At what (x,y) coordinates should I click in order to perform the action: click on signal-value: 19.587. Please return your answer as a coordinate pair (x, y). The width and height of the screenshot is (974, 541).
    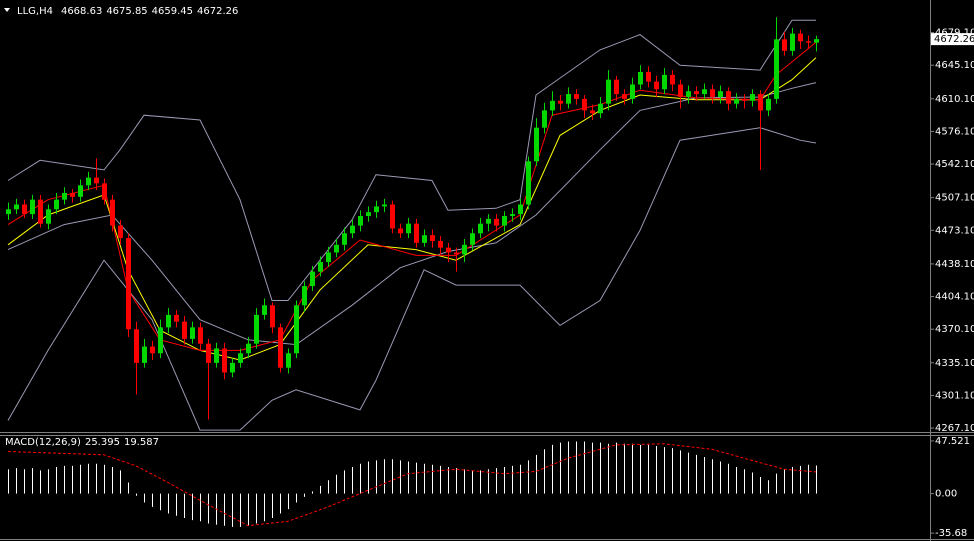
    Looking at the image, I should click on (141, 442).